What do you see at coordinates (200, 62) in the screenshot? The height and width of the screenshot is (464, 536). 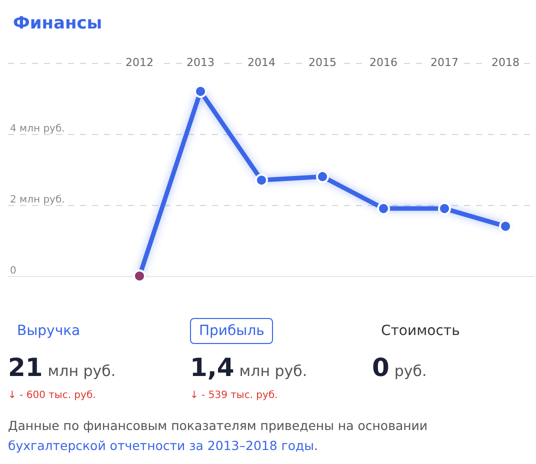 I see `x-tick-label: 2013` at bounding box center [200, 62].